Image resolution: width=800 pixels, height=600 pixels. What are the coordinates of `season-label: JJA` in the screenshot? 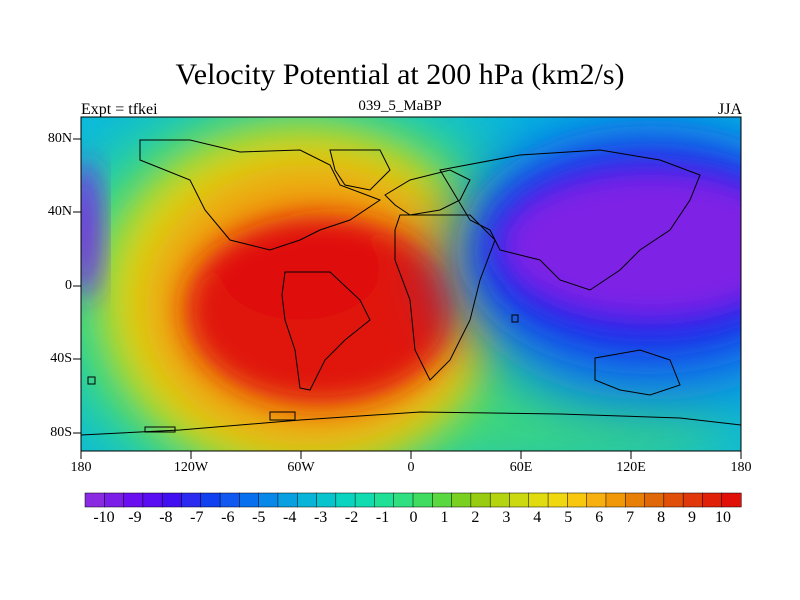 It's located at (729, 109).